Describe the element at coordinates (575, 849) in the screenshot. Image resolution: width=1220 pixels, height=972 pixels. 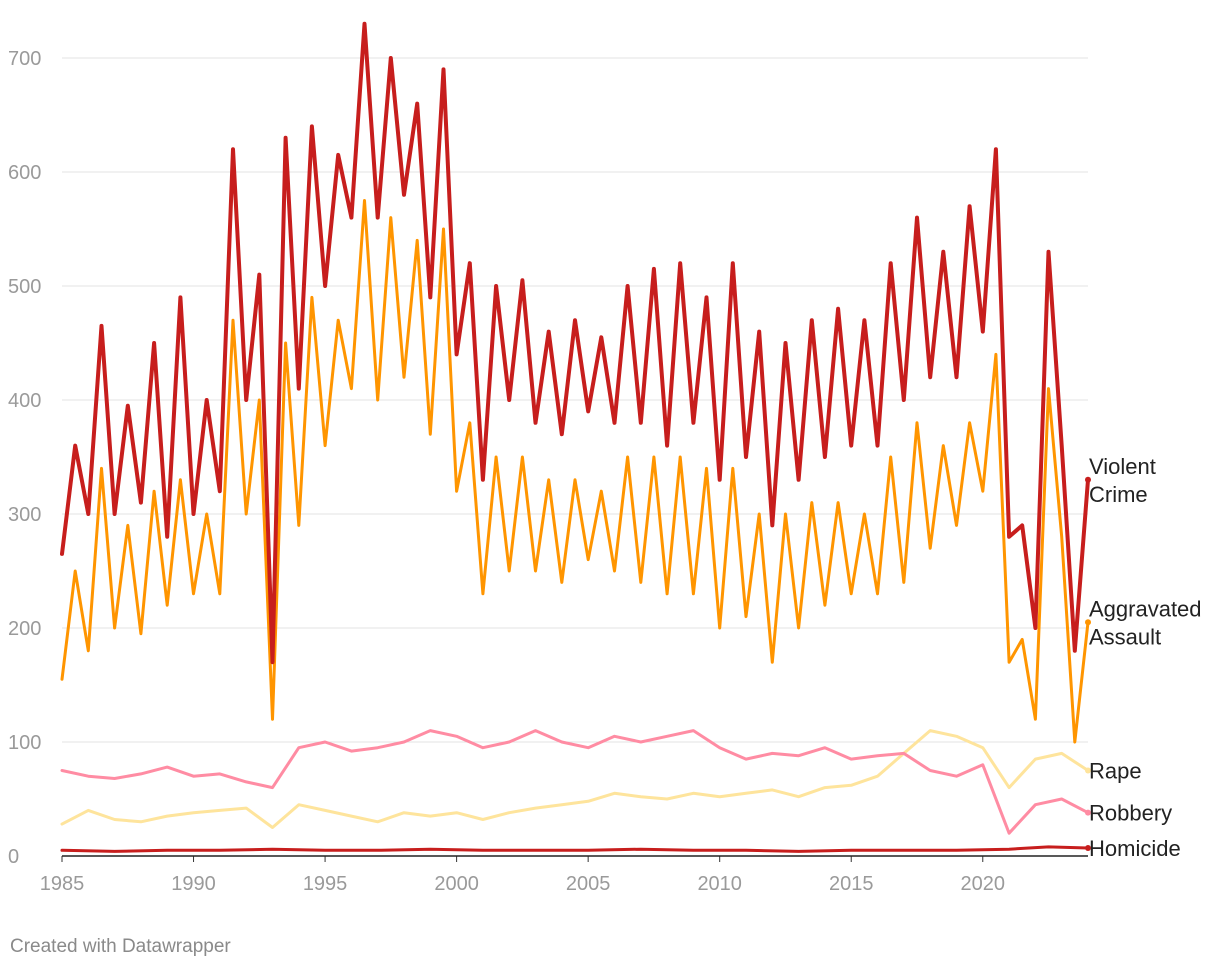
I see `series-line-homicide` at that location.